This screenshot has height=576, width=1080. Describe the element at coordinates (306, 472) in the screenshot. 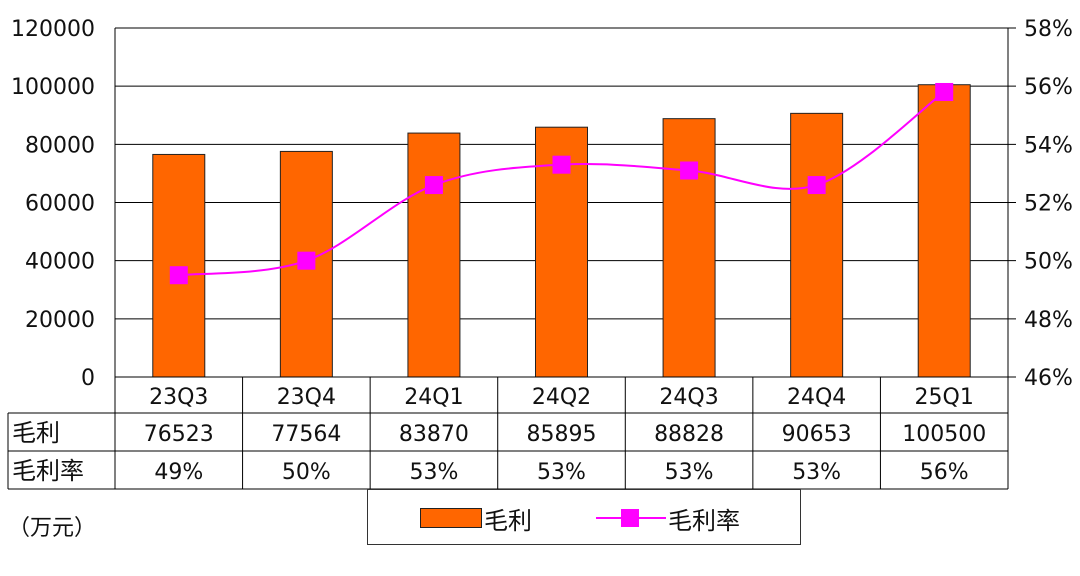

I see `table-cell: 50%` at that location.